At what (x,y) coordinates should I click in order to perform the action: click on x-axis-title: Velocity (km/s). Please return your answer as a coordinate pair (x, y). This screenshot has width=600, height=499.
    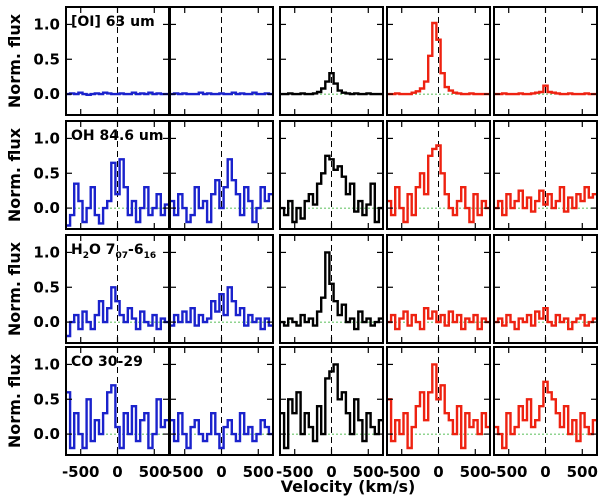
    Looking at the image, I should click on (348, 486).